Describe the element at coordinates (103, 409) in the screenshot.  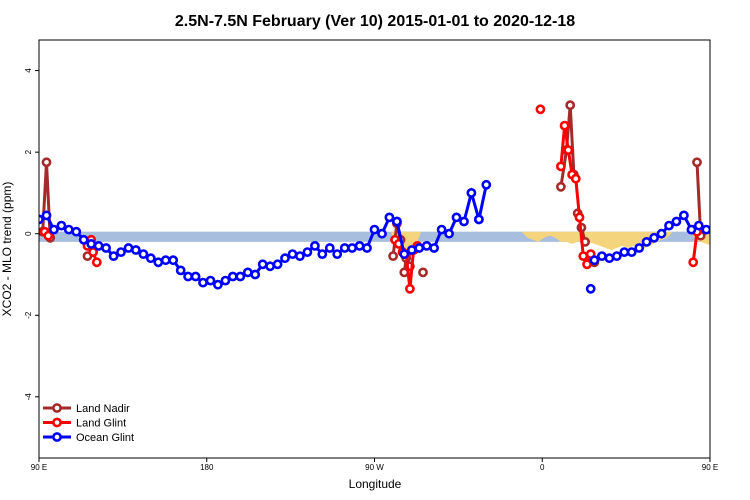
I see `legend-label: Land Nadir` at that location.